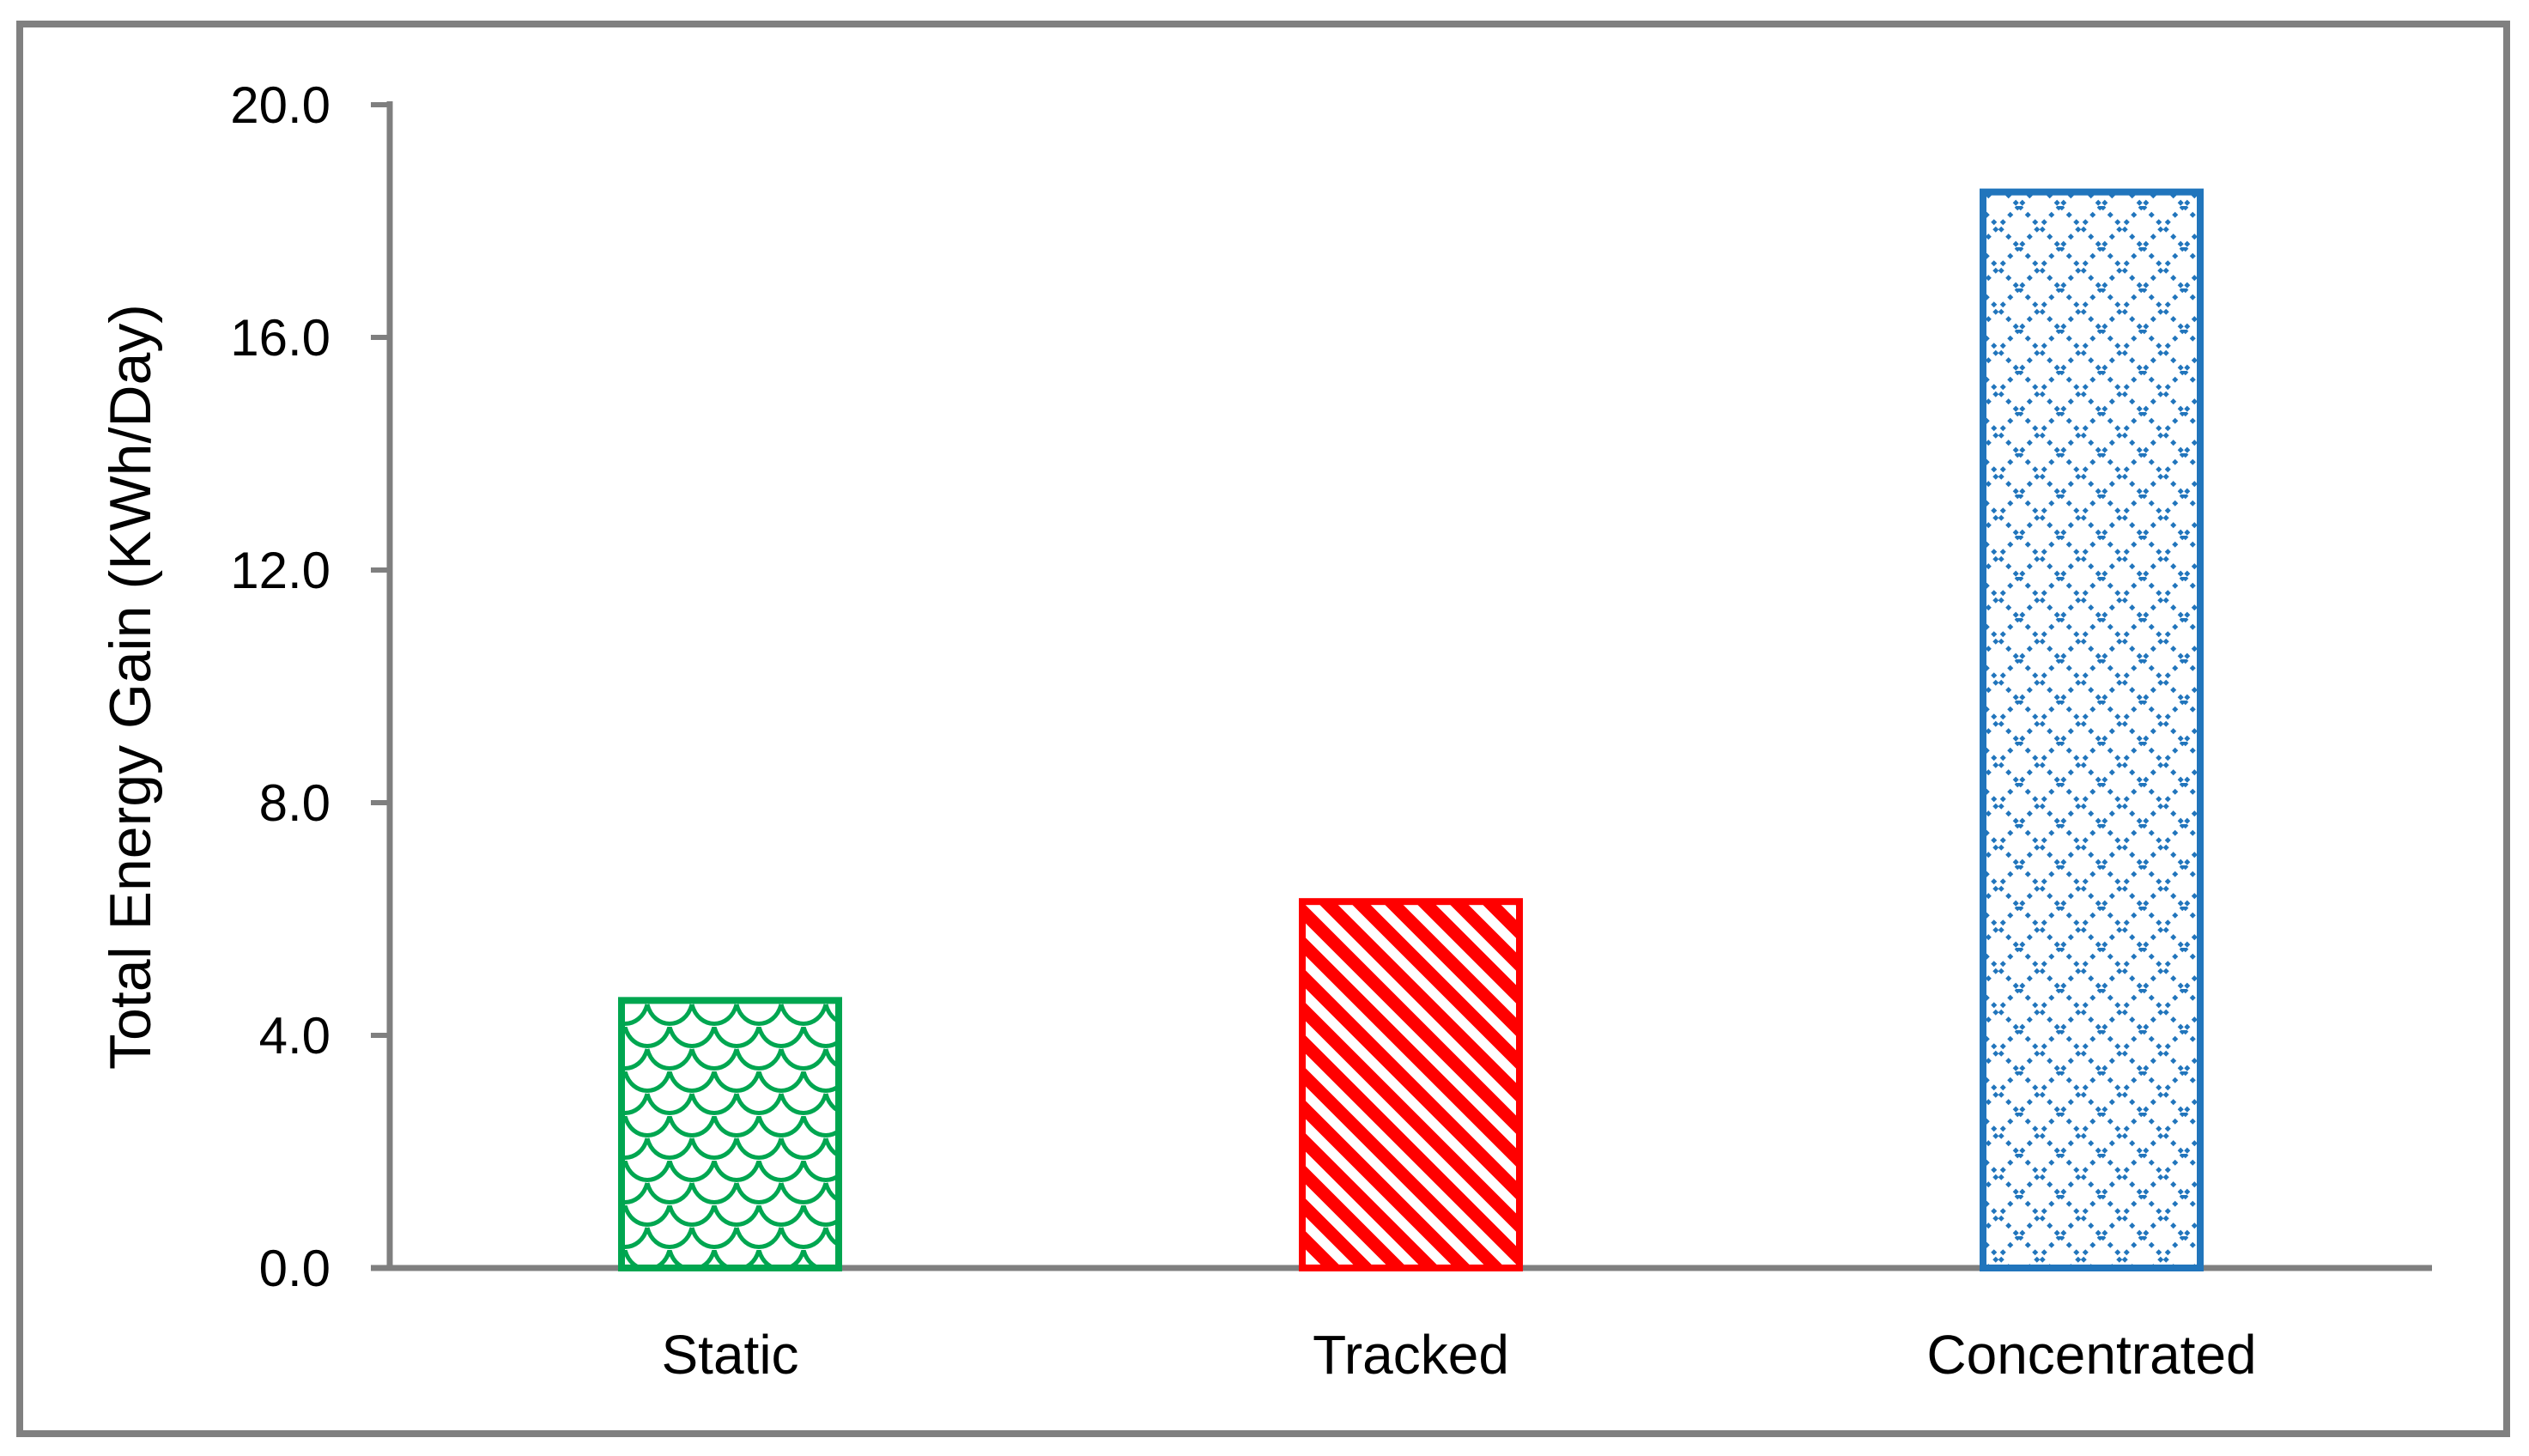 This screenshot has width=2529, height=1456. What do you see at coordinates (1411, 1355) in the screenshot?
I see `x-label-tracked: Tracked` at bounding box center [1411, 1355].